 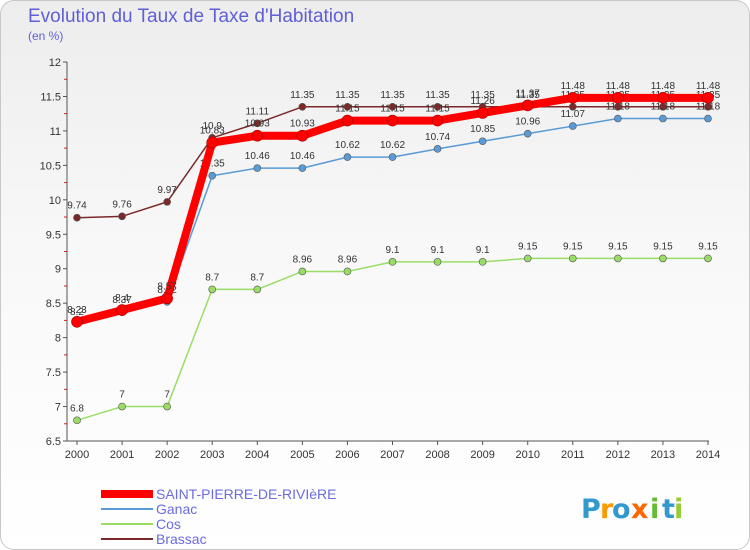 I want to click on data-label: 11.37, so click(x=528, y=93).